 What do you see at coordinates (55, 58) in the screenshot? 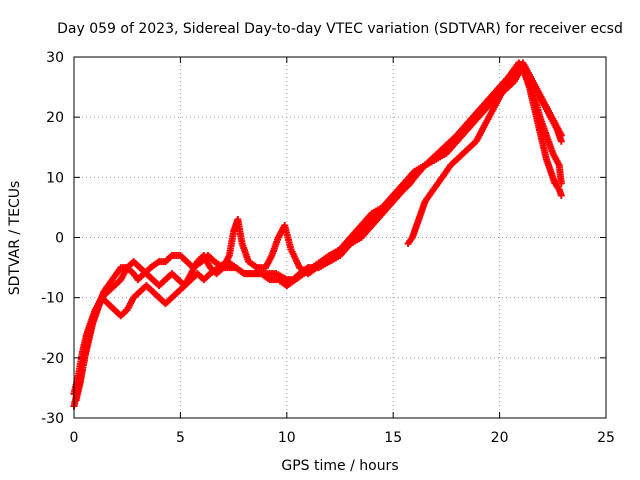
I see `y-tick-label: 30` at bounding box center [55, 58].